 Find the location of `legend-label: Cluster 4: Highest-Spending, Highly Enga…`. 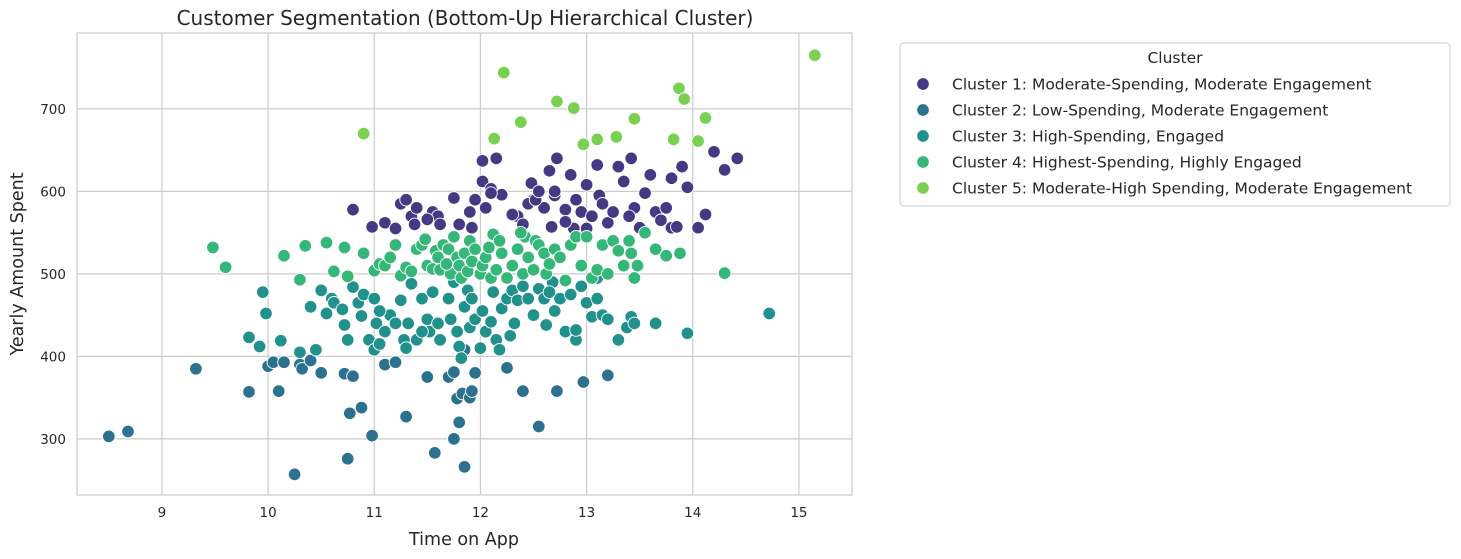

legend-label: Cluster 4: Highest-Spending, Highly Enga… is located at coordinates (1127, 163).